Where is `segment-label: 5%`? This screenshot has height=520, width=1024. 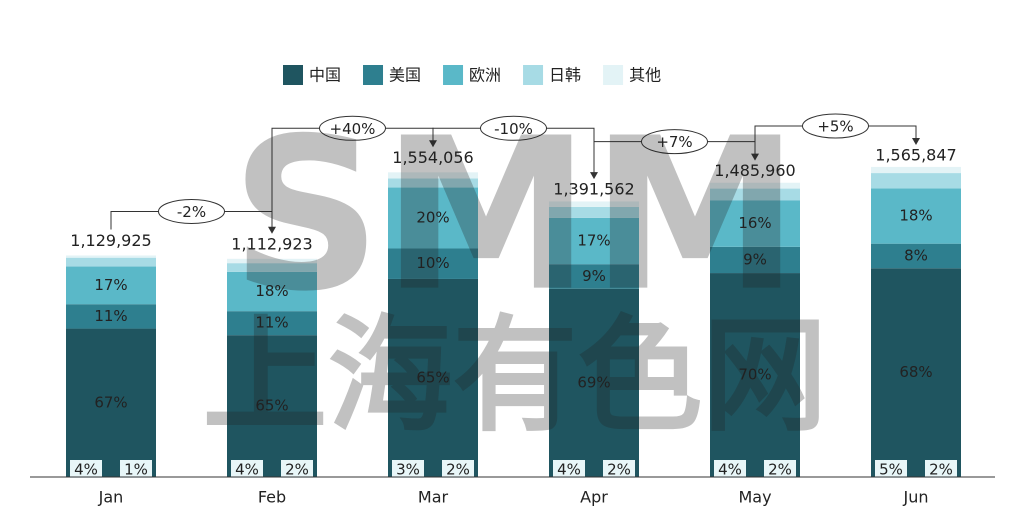
segment-label: 5% is located at coordinates (891, 470).